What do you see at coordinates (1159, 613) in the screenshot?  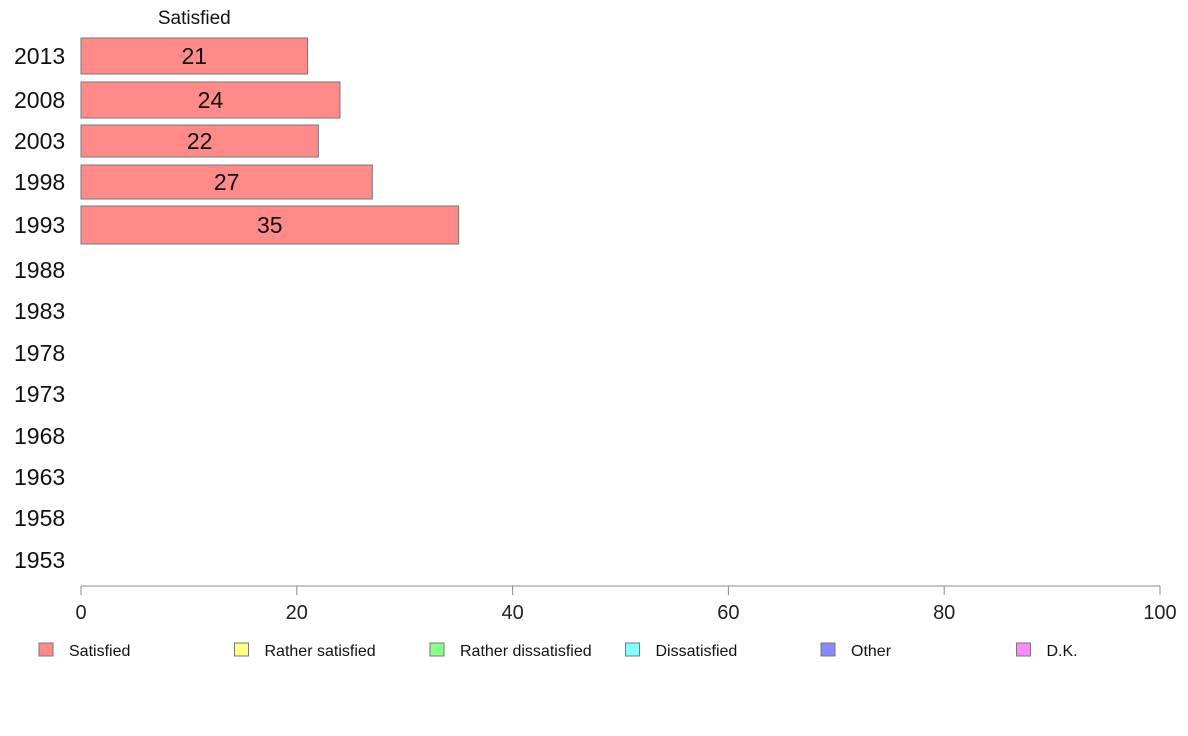 I see `x-tick-label: 100` at bounding box center [1159, 613].